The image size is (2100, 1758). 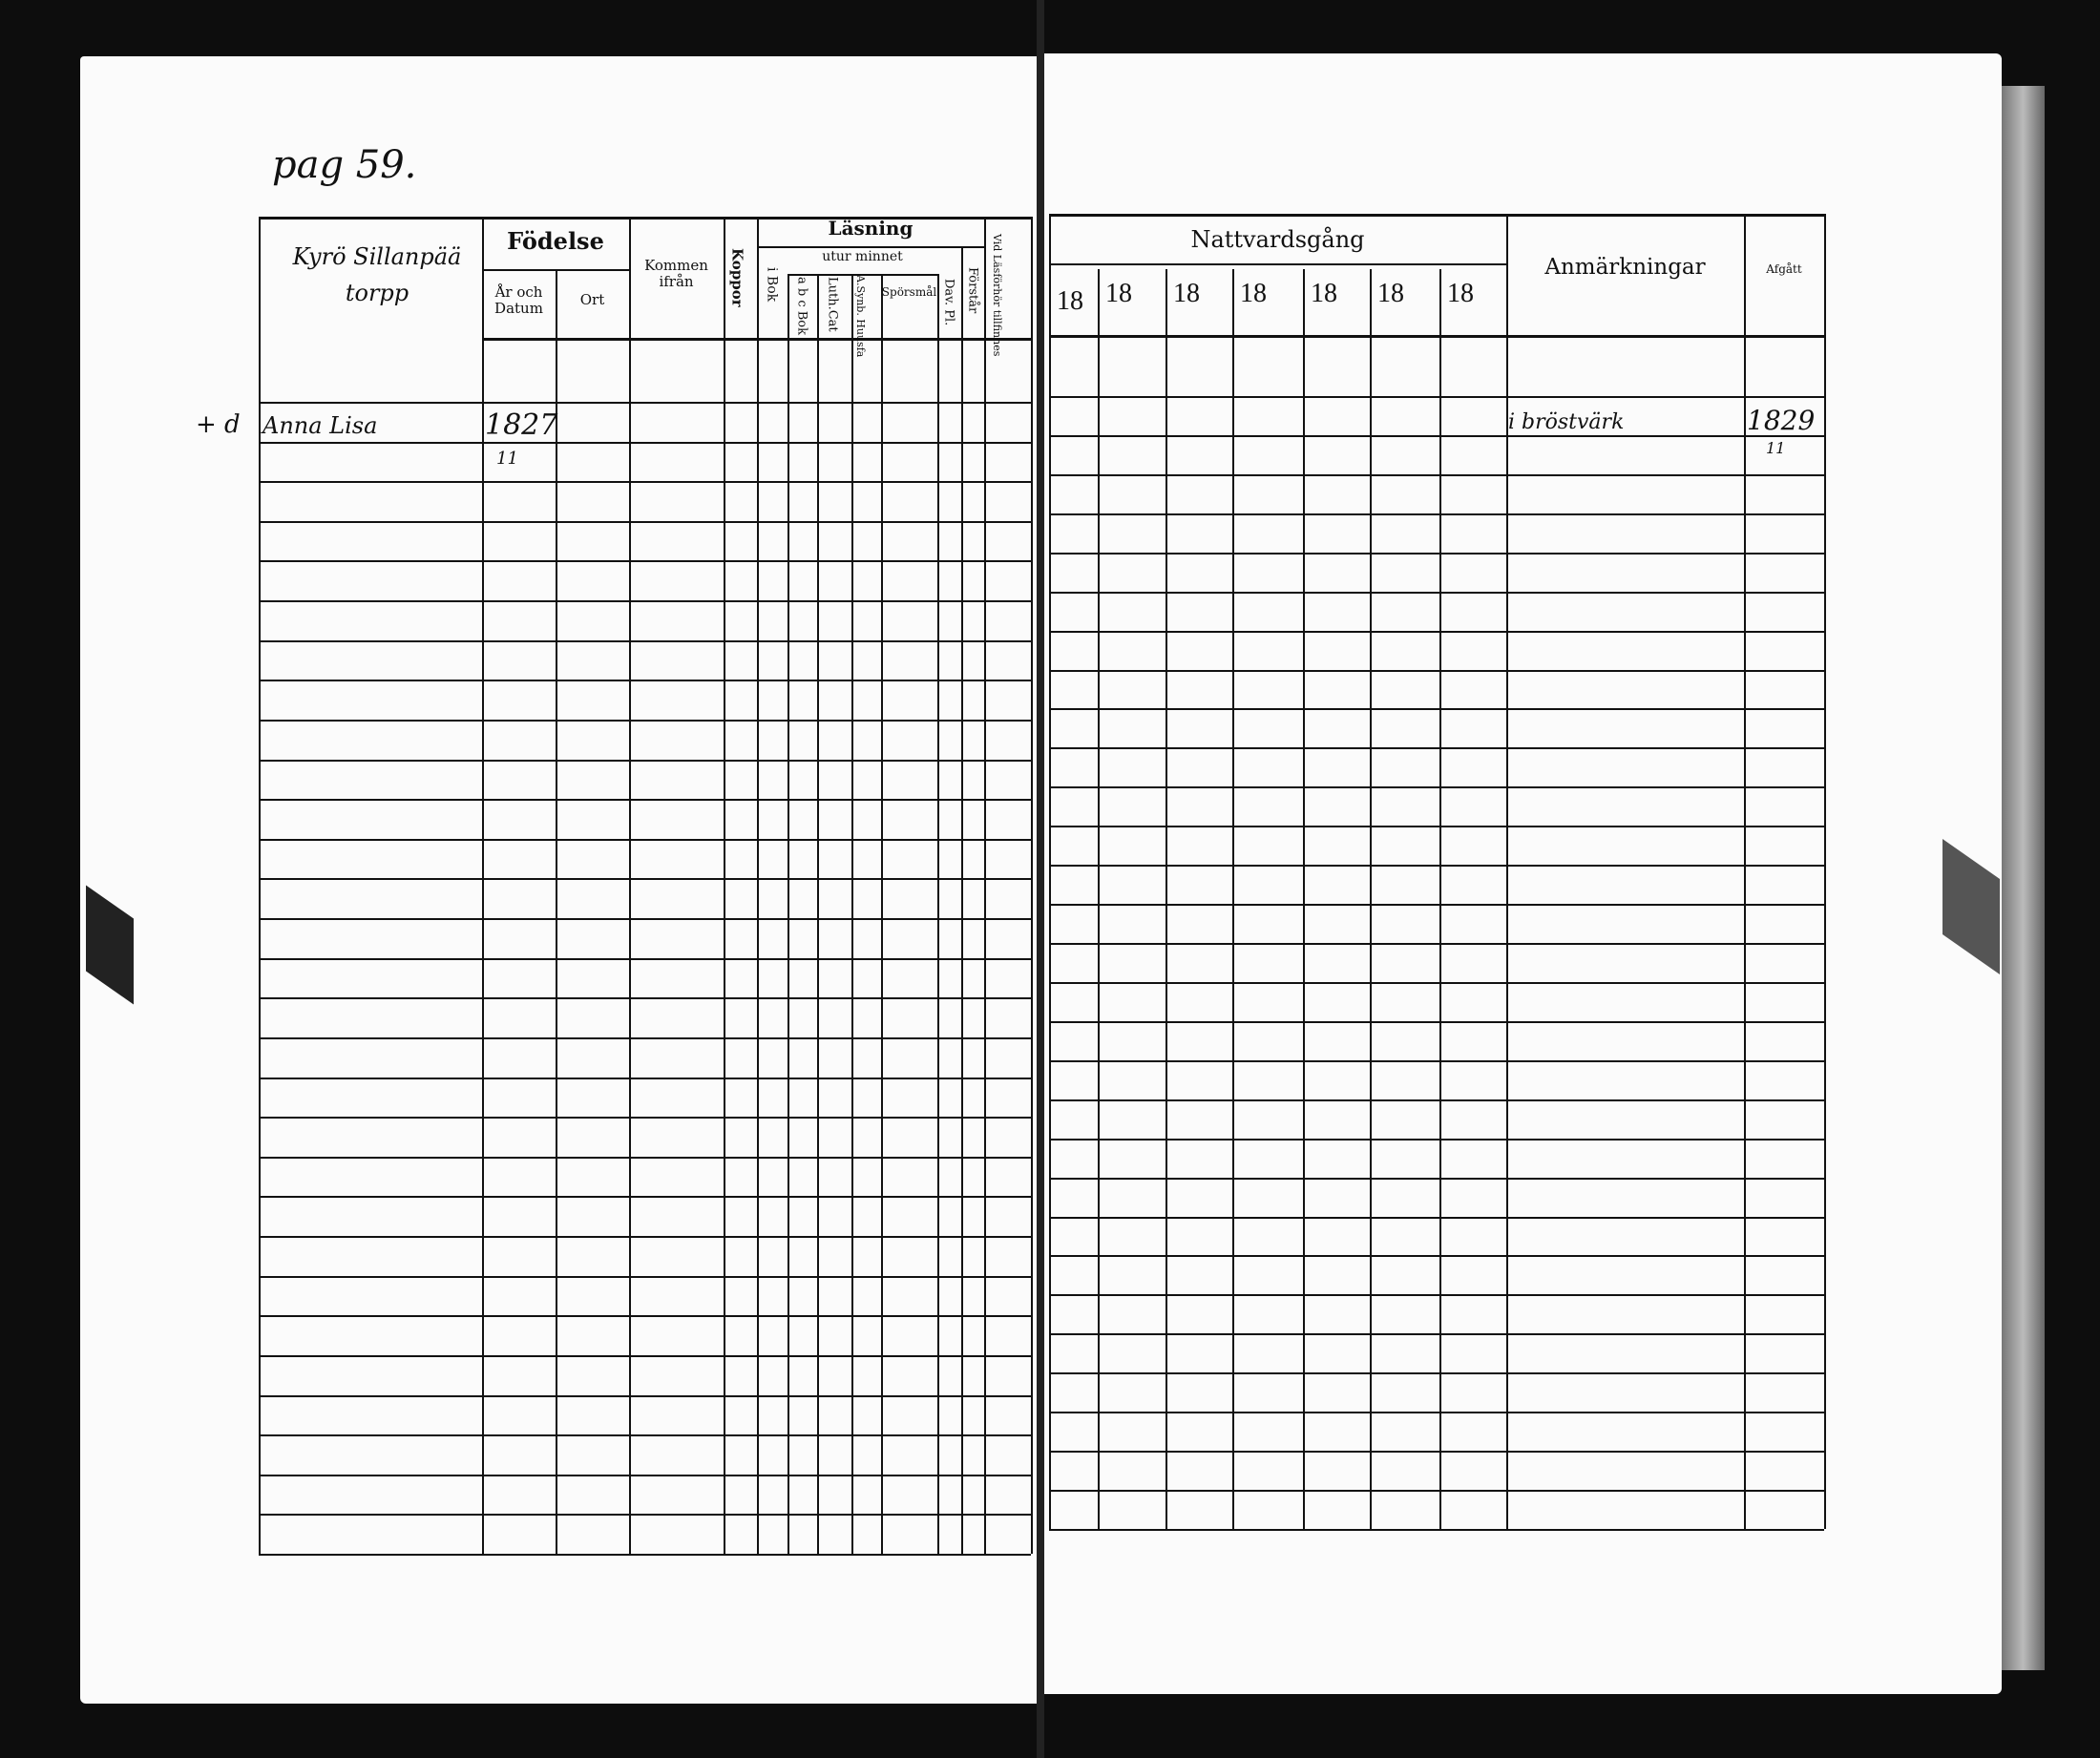 What do you see at coordinates (909, 292) in the screenshot?
I see `header-sporsmal: Spörsmål` at bounding box center [909, 292].